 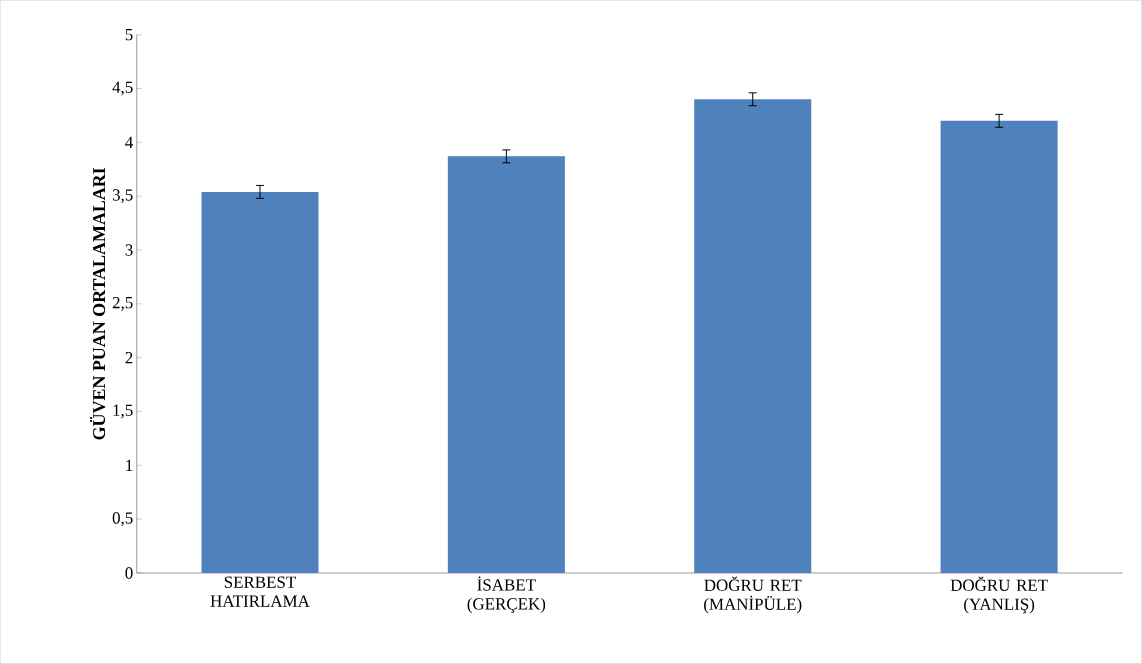 I want to click on x-tick-label: İSABET (GERÇEK), so click(x=506, y=595).